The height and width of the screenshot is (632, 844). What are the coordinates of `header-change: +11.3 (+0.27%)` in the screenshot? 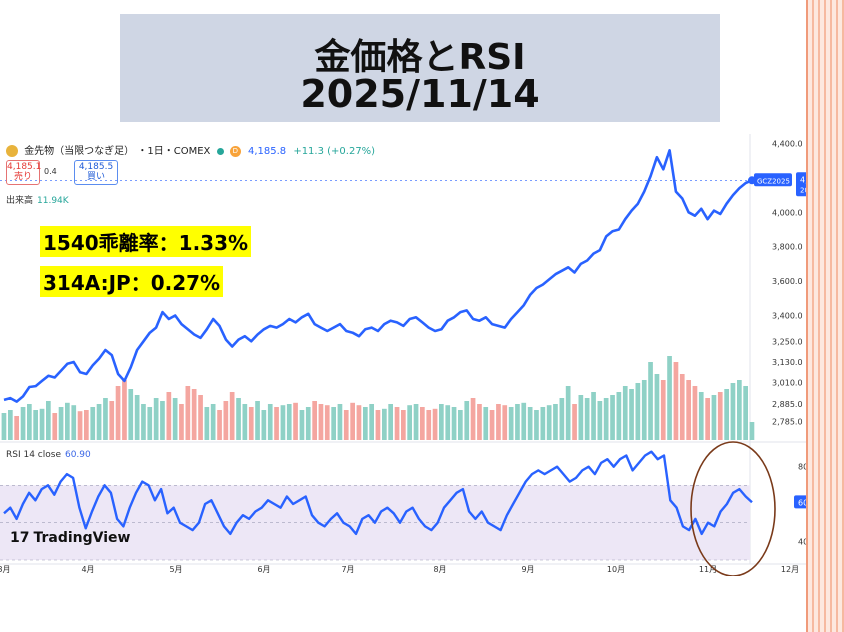 It's located at (334, 151).